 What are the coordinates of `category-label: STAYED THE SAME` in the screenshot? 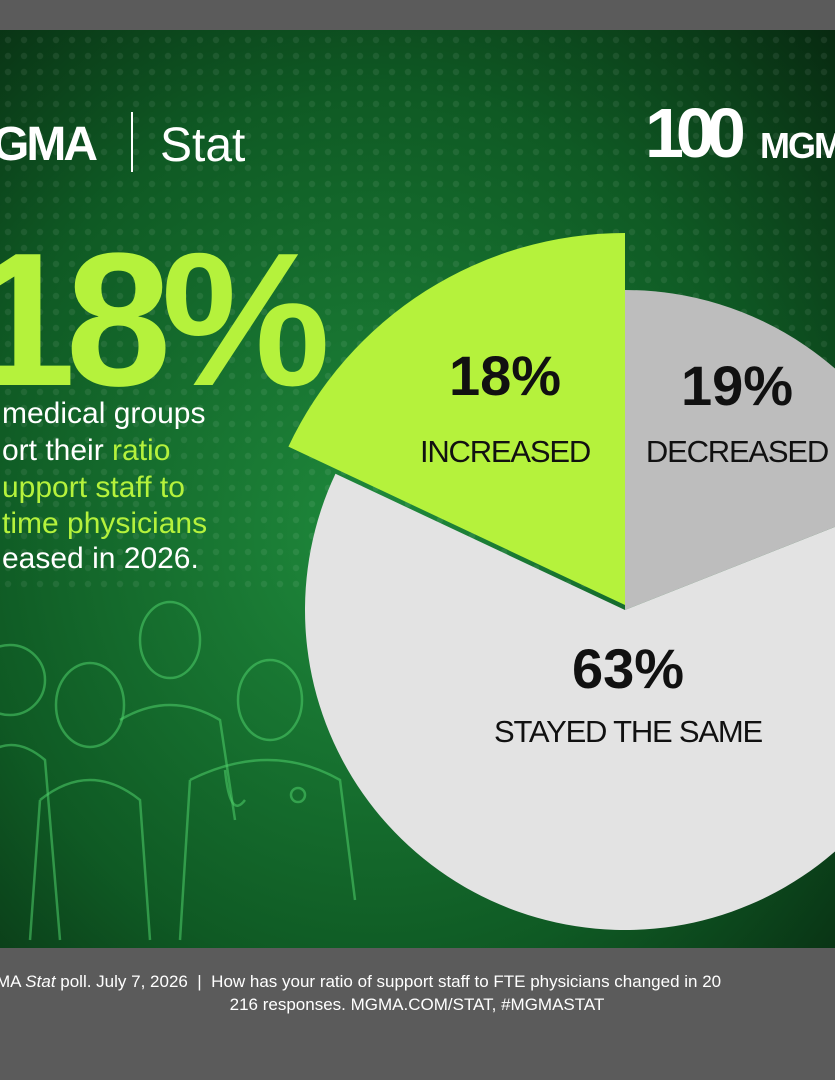 It's located at (628, 731).